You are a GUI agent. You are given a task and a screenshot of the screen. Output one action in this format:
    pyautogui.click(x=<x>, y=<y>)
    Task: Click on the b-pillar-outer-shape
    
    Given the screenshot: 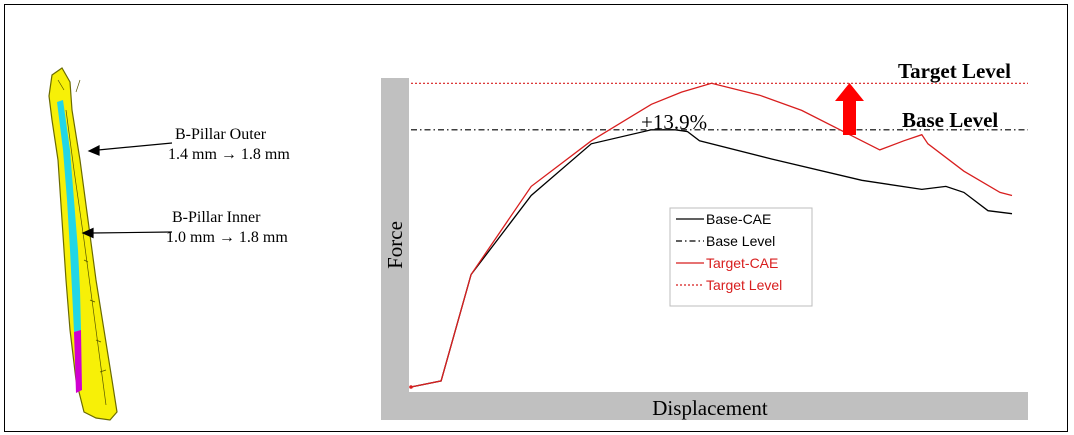 What is the action you would take?
    pyautogui.click(x=83, y=244)
    